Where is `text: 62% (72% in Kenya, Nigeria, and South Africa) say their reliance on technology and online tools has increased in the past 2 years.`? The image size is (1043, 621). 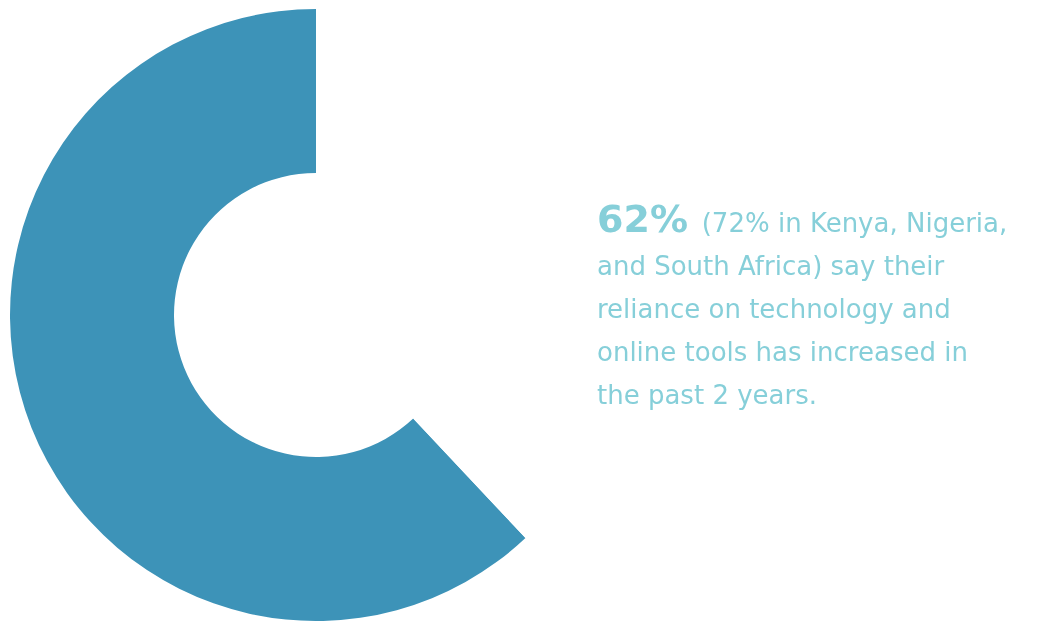 text: 62% (72% in Kenya, Nigeria, and South Africa) say their reliance on technology and online tools has increased in the past 2 years. is located at coordinates (802, 303).